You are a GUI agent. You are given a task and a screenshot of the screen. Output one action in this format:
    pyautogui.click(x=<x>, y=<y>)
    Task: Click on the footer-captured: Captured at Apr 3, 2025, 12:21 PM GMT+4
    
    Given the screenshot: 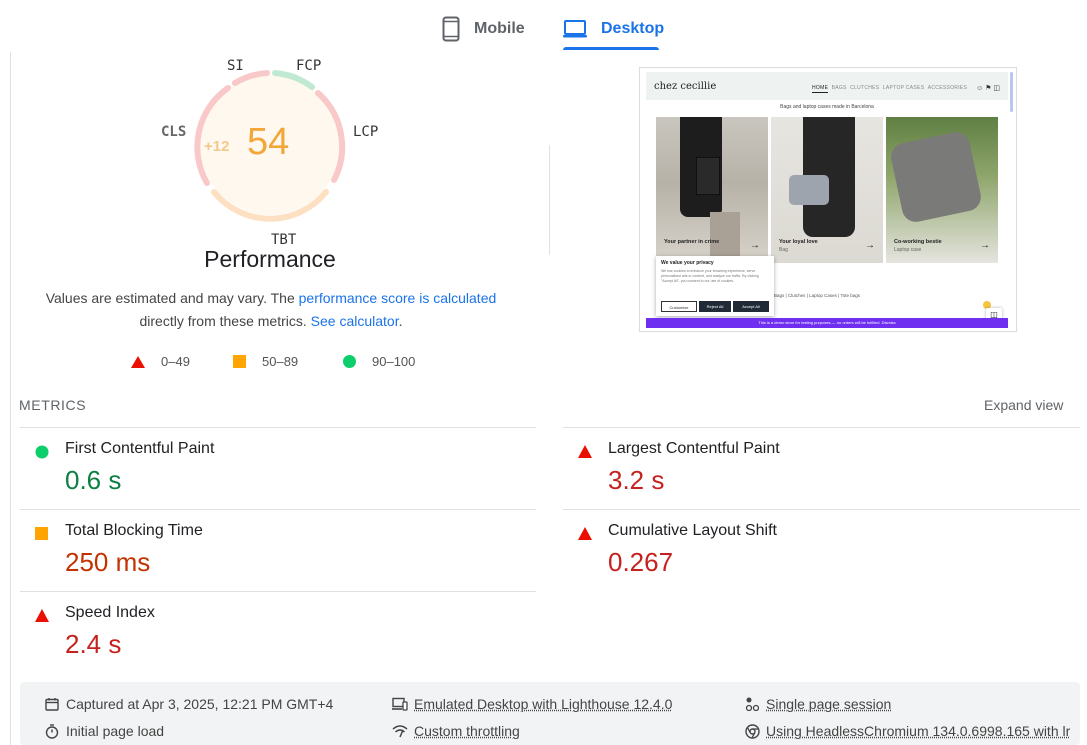 What is the action you would take?
    pyautogui.click(x=188, y=704)
    